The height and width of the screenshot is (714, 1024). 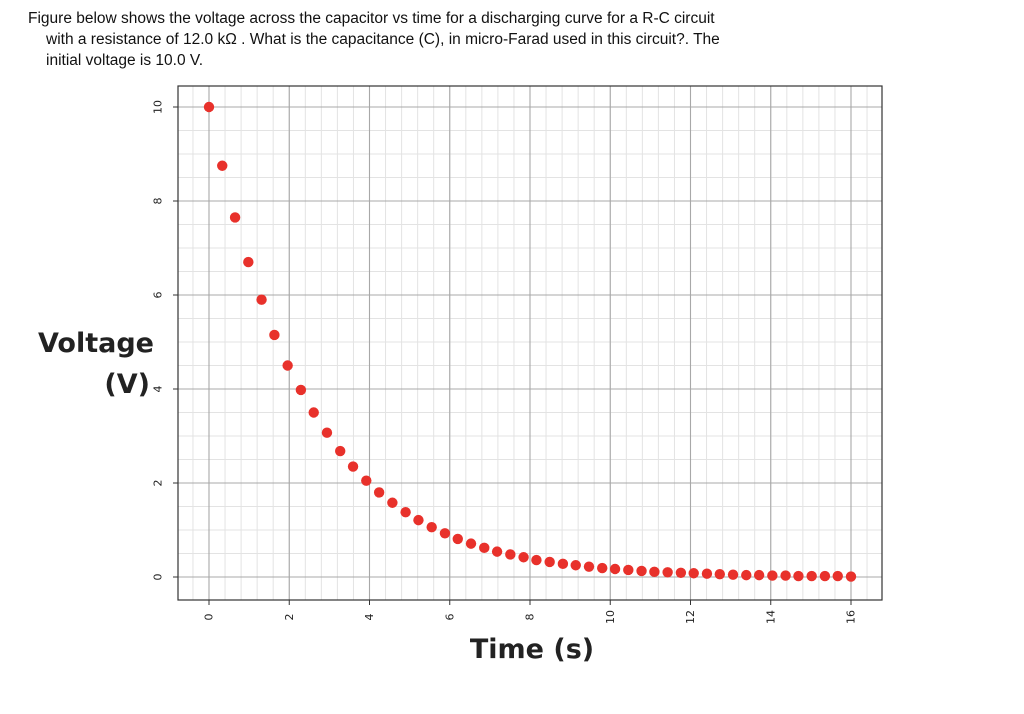 I want to click on y-axis-title-line-1: Voltage, so click(x=96, y=343).